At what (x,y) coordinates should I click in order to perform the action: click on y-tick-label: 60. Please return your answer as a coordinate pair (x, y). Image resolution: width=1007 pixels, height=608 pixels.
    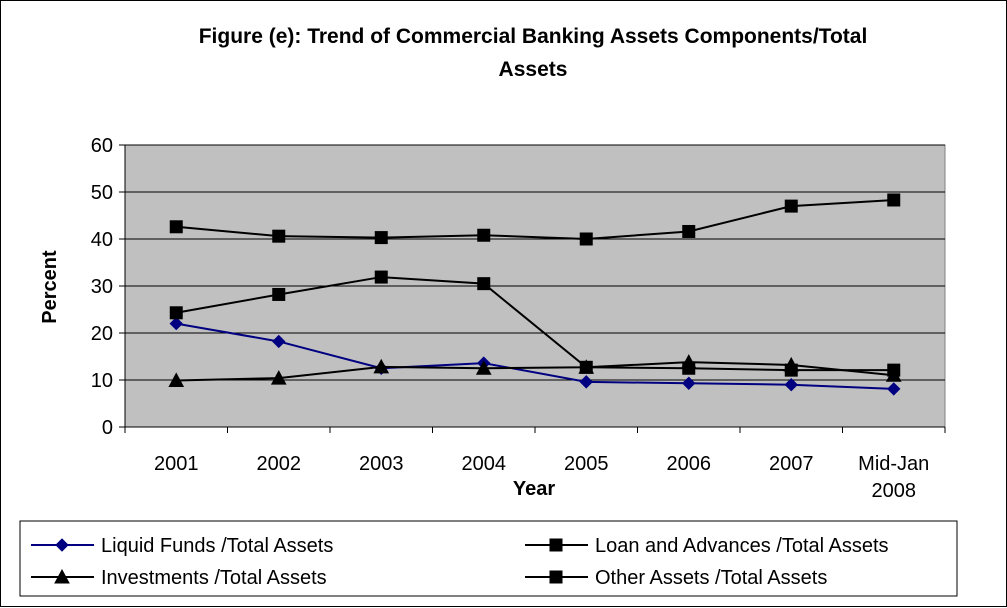
    Looking at the image, I should click on (102, 146).